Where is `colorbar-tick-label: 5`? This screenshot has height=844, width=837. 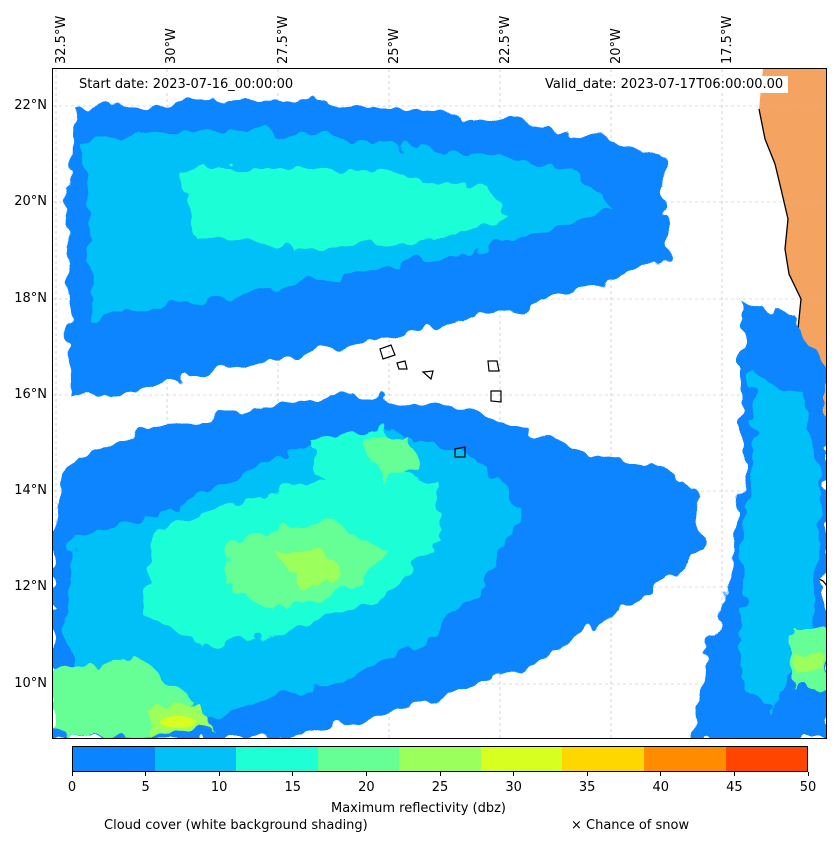
colorbar-tick-label: 5 is located at coordinates (145, 787).